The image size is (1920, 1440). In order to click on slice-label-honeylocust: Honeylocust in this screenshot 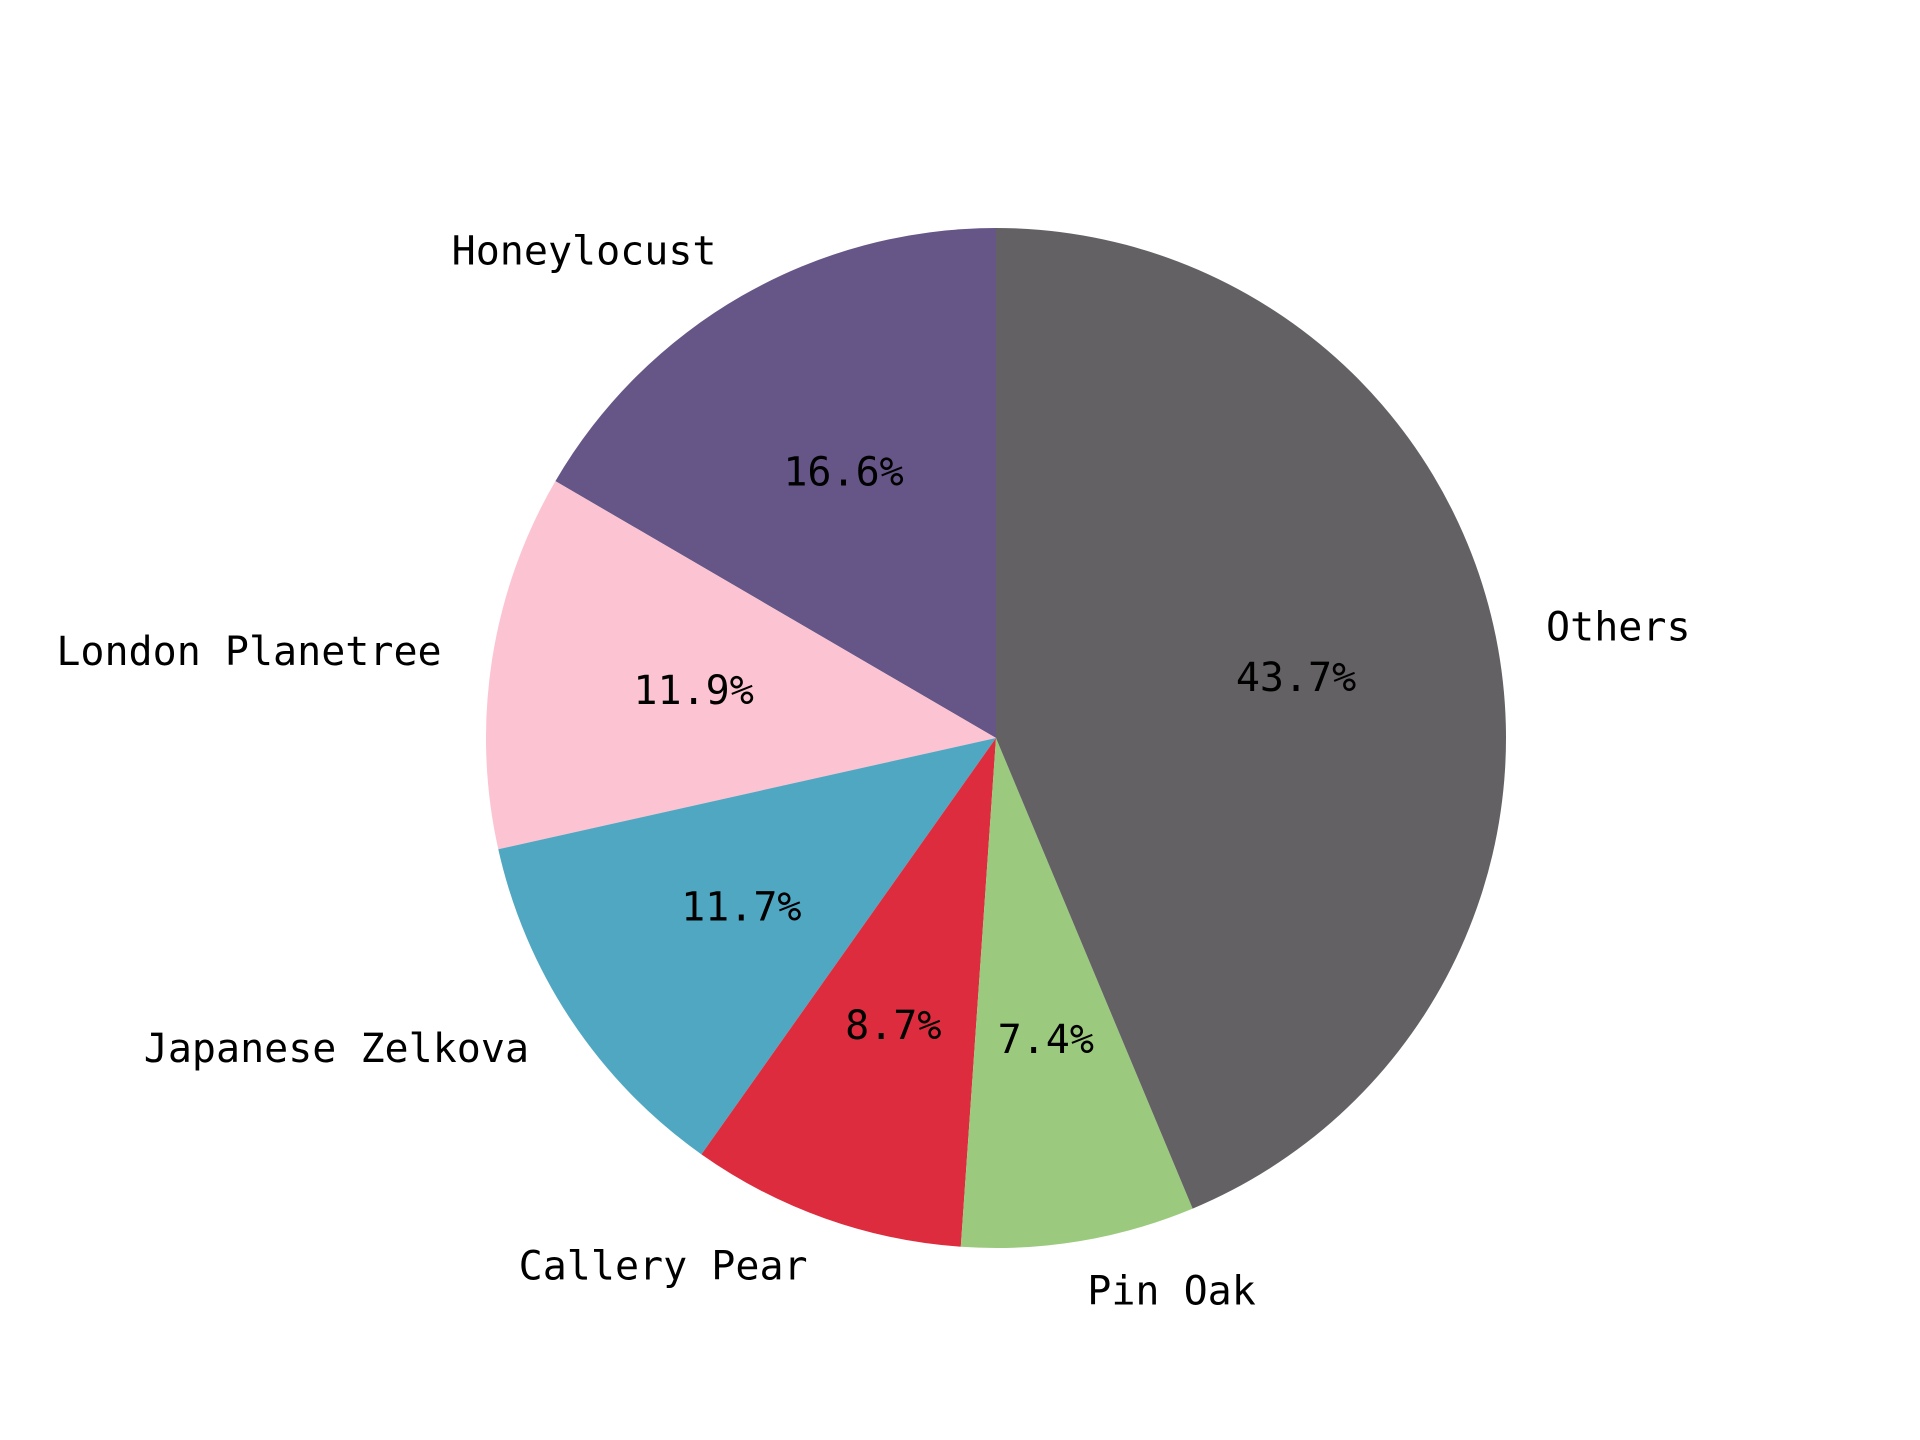, I will do `click(584, 252)`.